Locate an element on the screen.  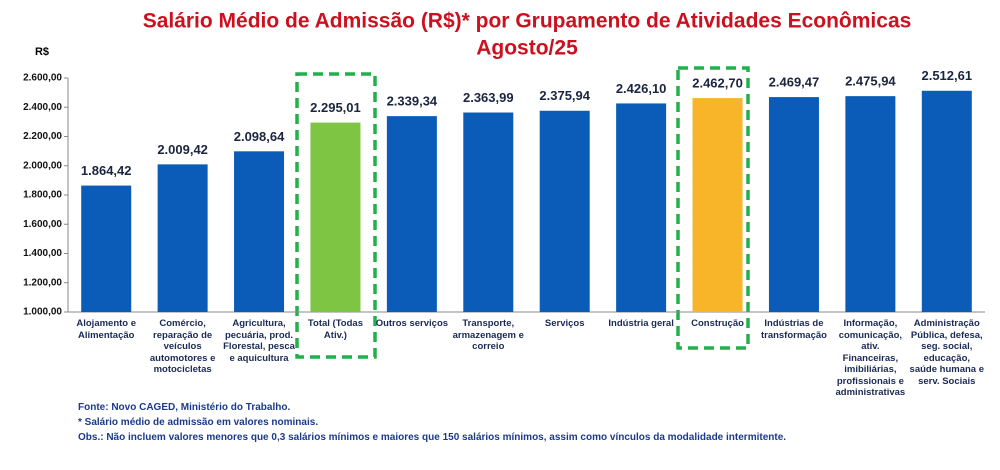
y-axis-label: R$ is located at coordinates (42, 52).